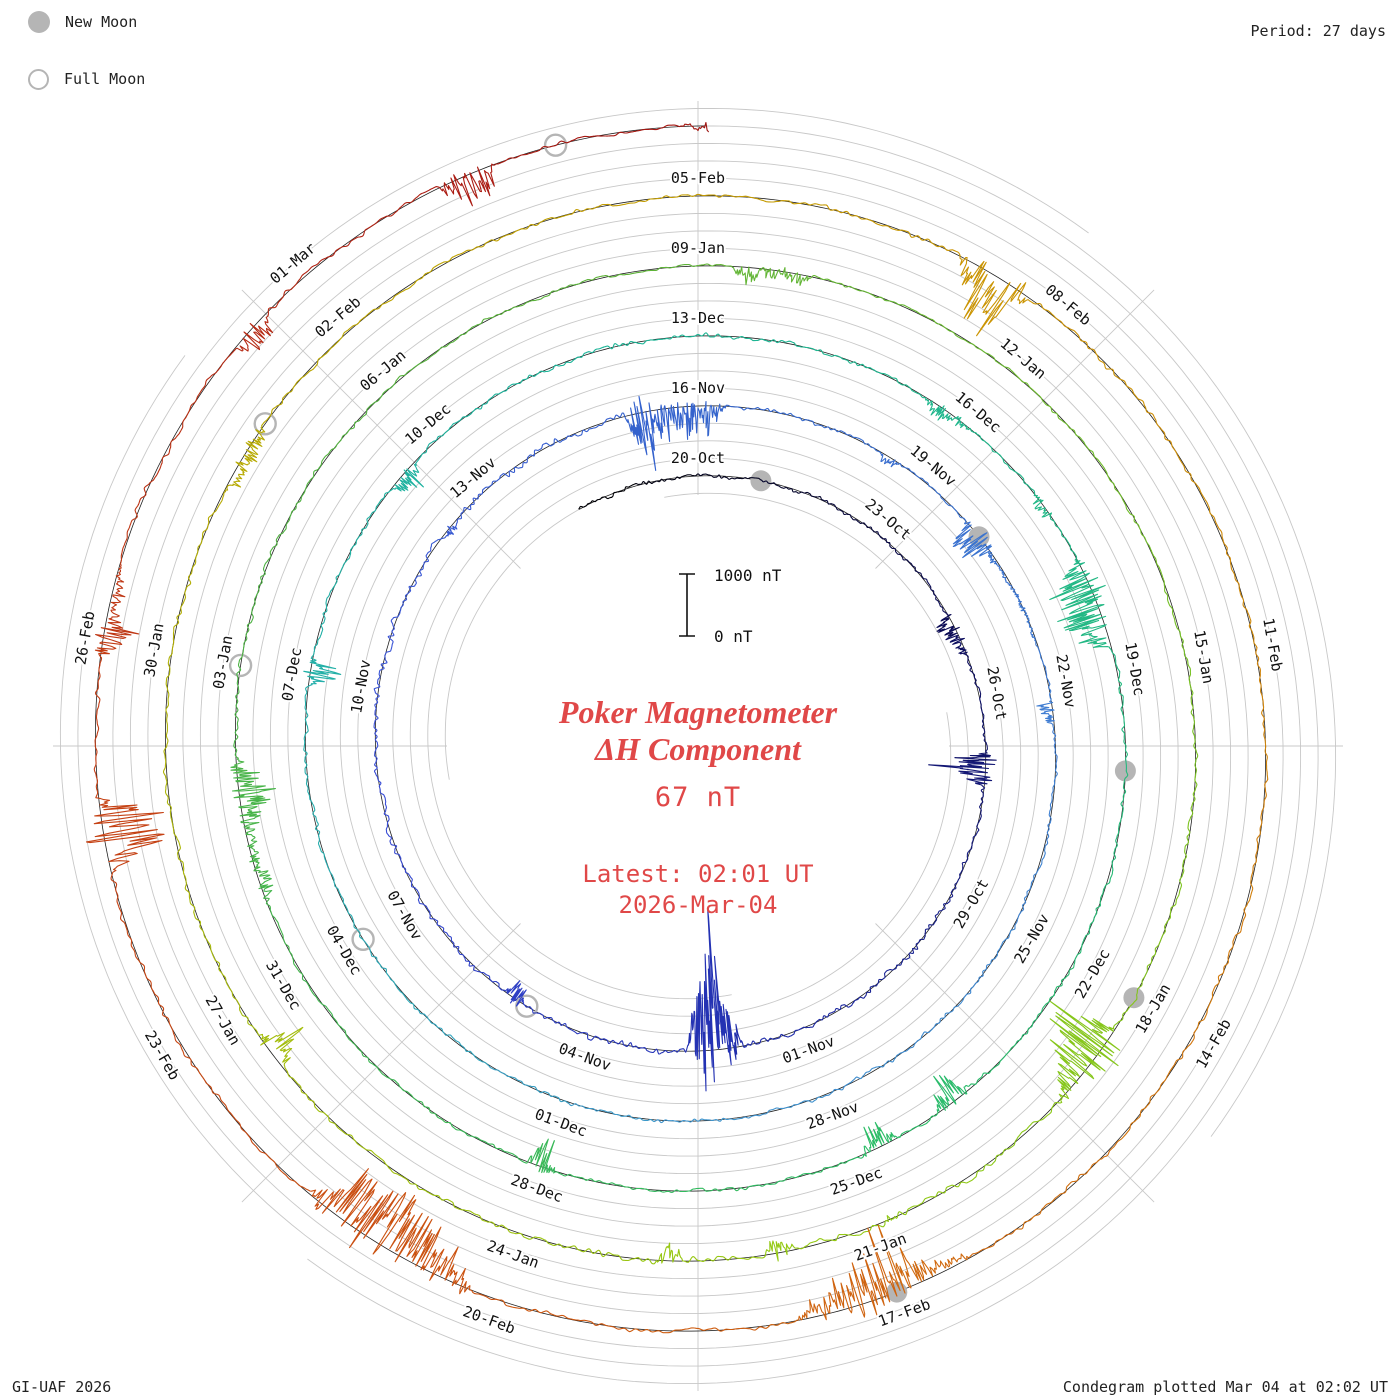  Describe the element at coordinates (1023, 358) in the screenshot. I see `date-label: 12-Jan` at that location.